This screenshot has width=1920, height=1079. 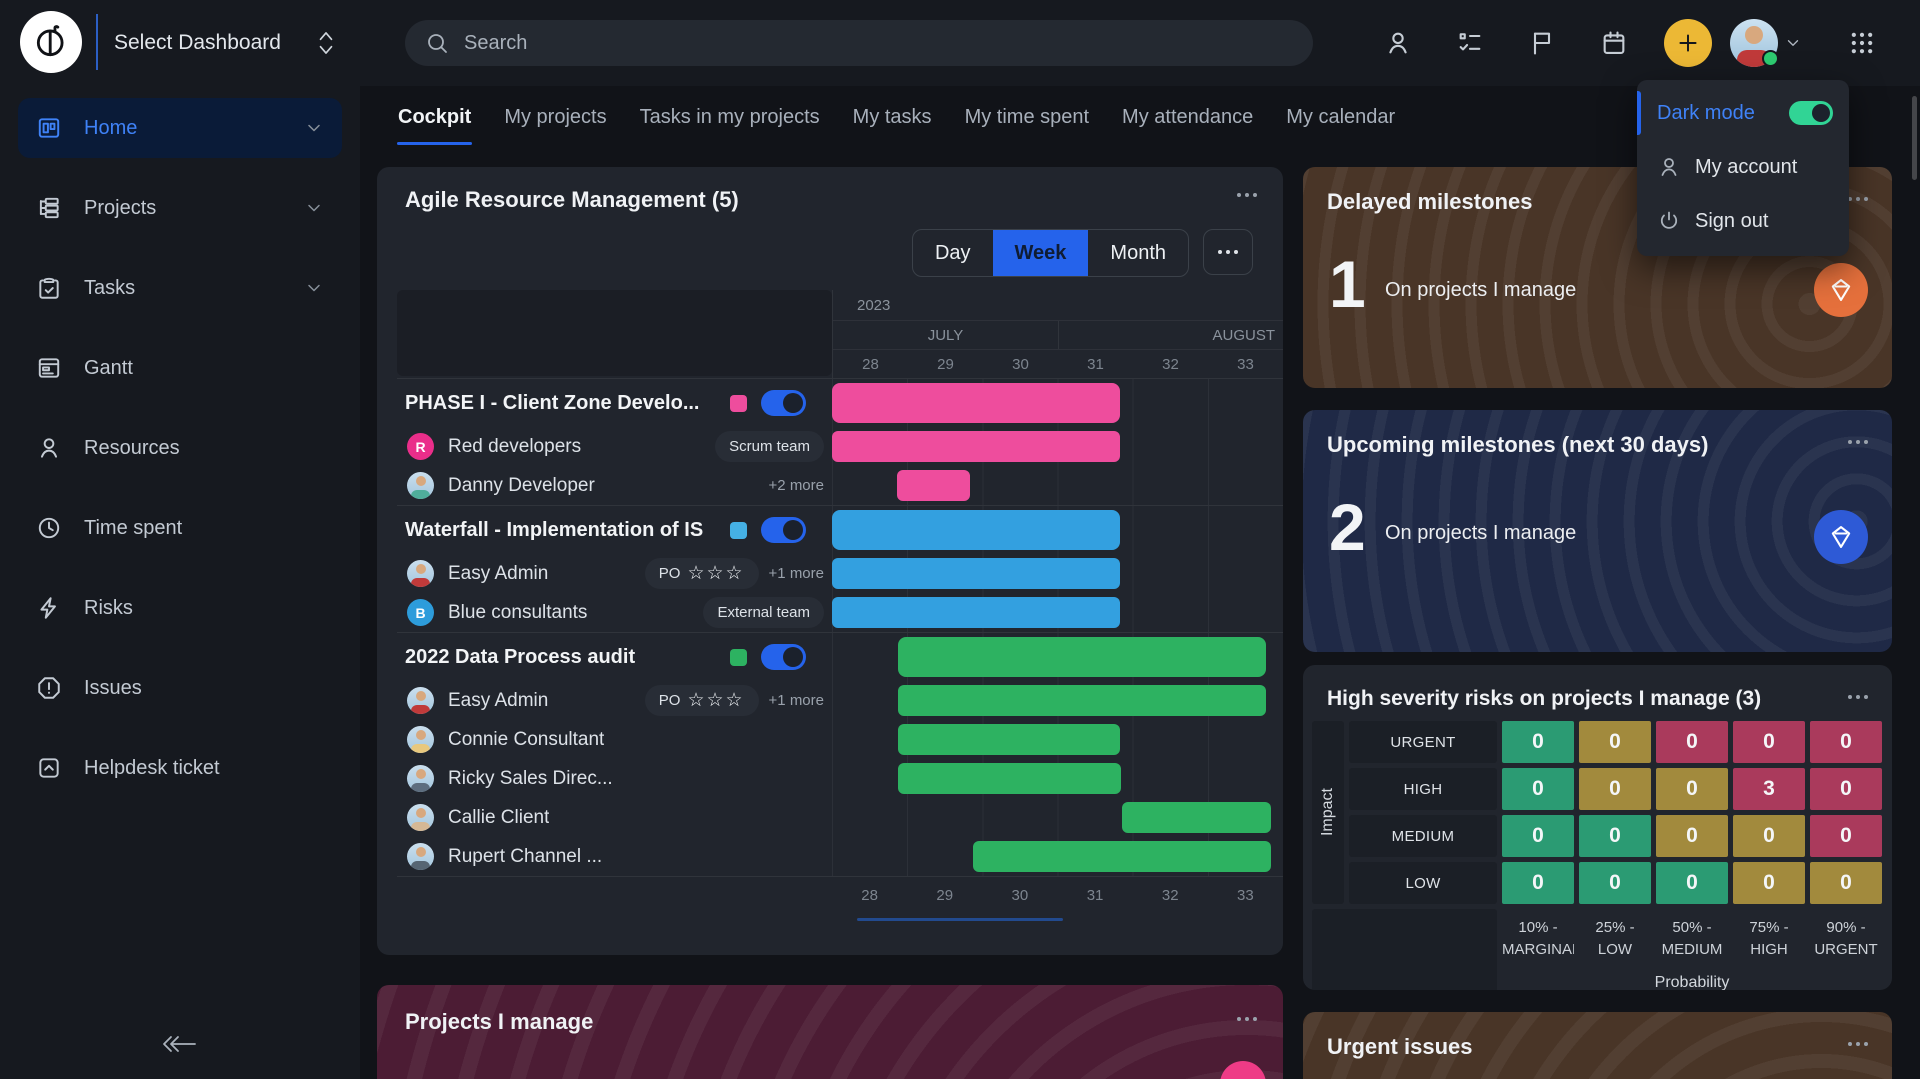 What do you see at coordinates (796, 573) in the screenshot?
I see `more-assignees-label: +1 more` at bounding box center [796, 573].